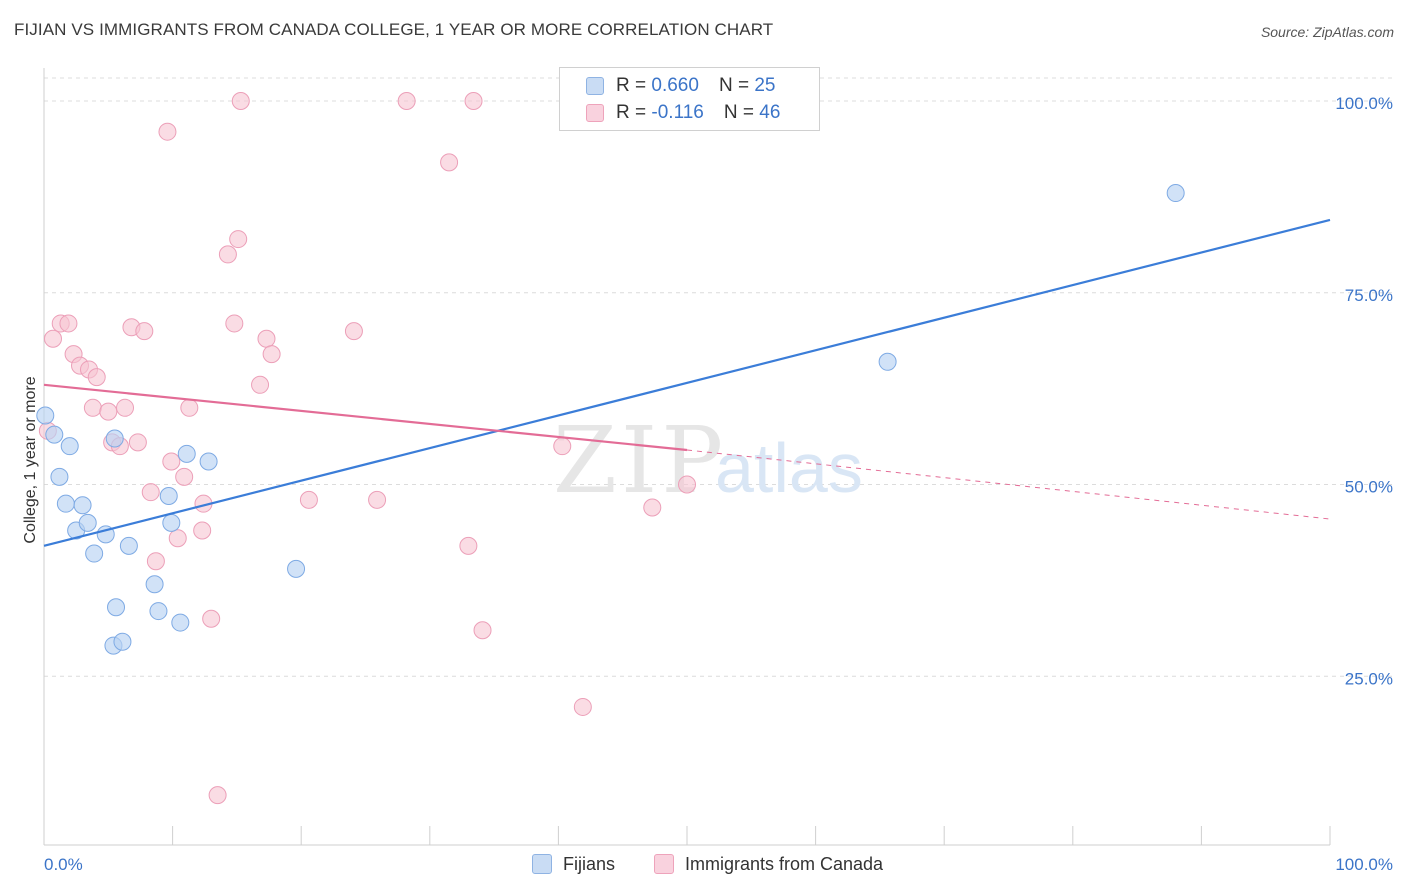  Describe the element at coordinates (784, 863) in the screenshot. I see `bottom-legend-label-canada: Immigrants from Canada` at that location.